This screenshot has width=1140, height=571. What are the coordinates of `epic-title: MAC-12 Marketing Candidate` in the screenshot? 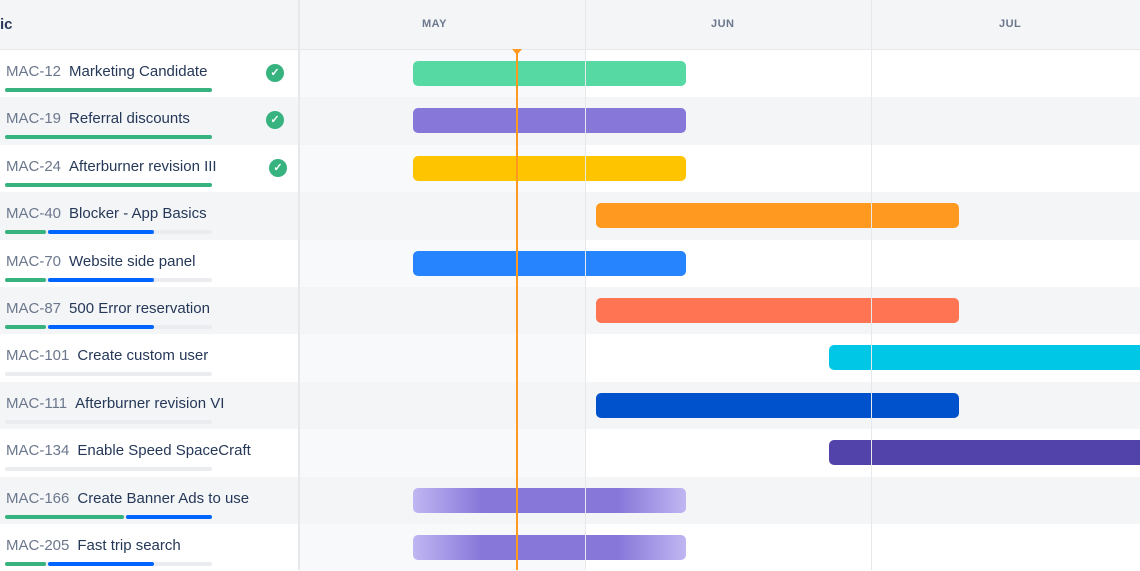 It's located at (106, 71).